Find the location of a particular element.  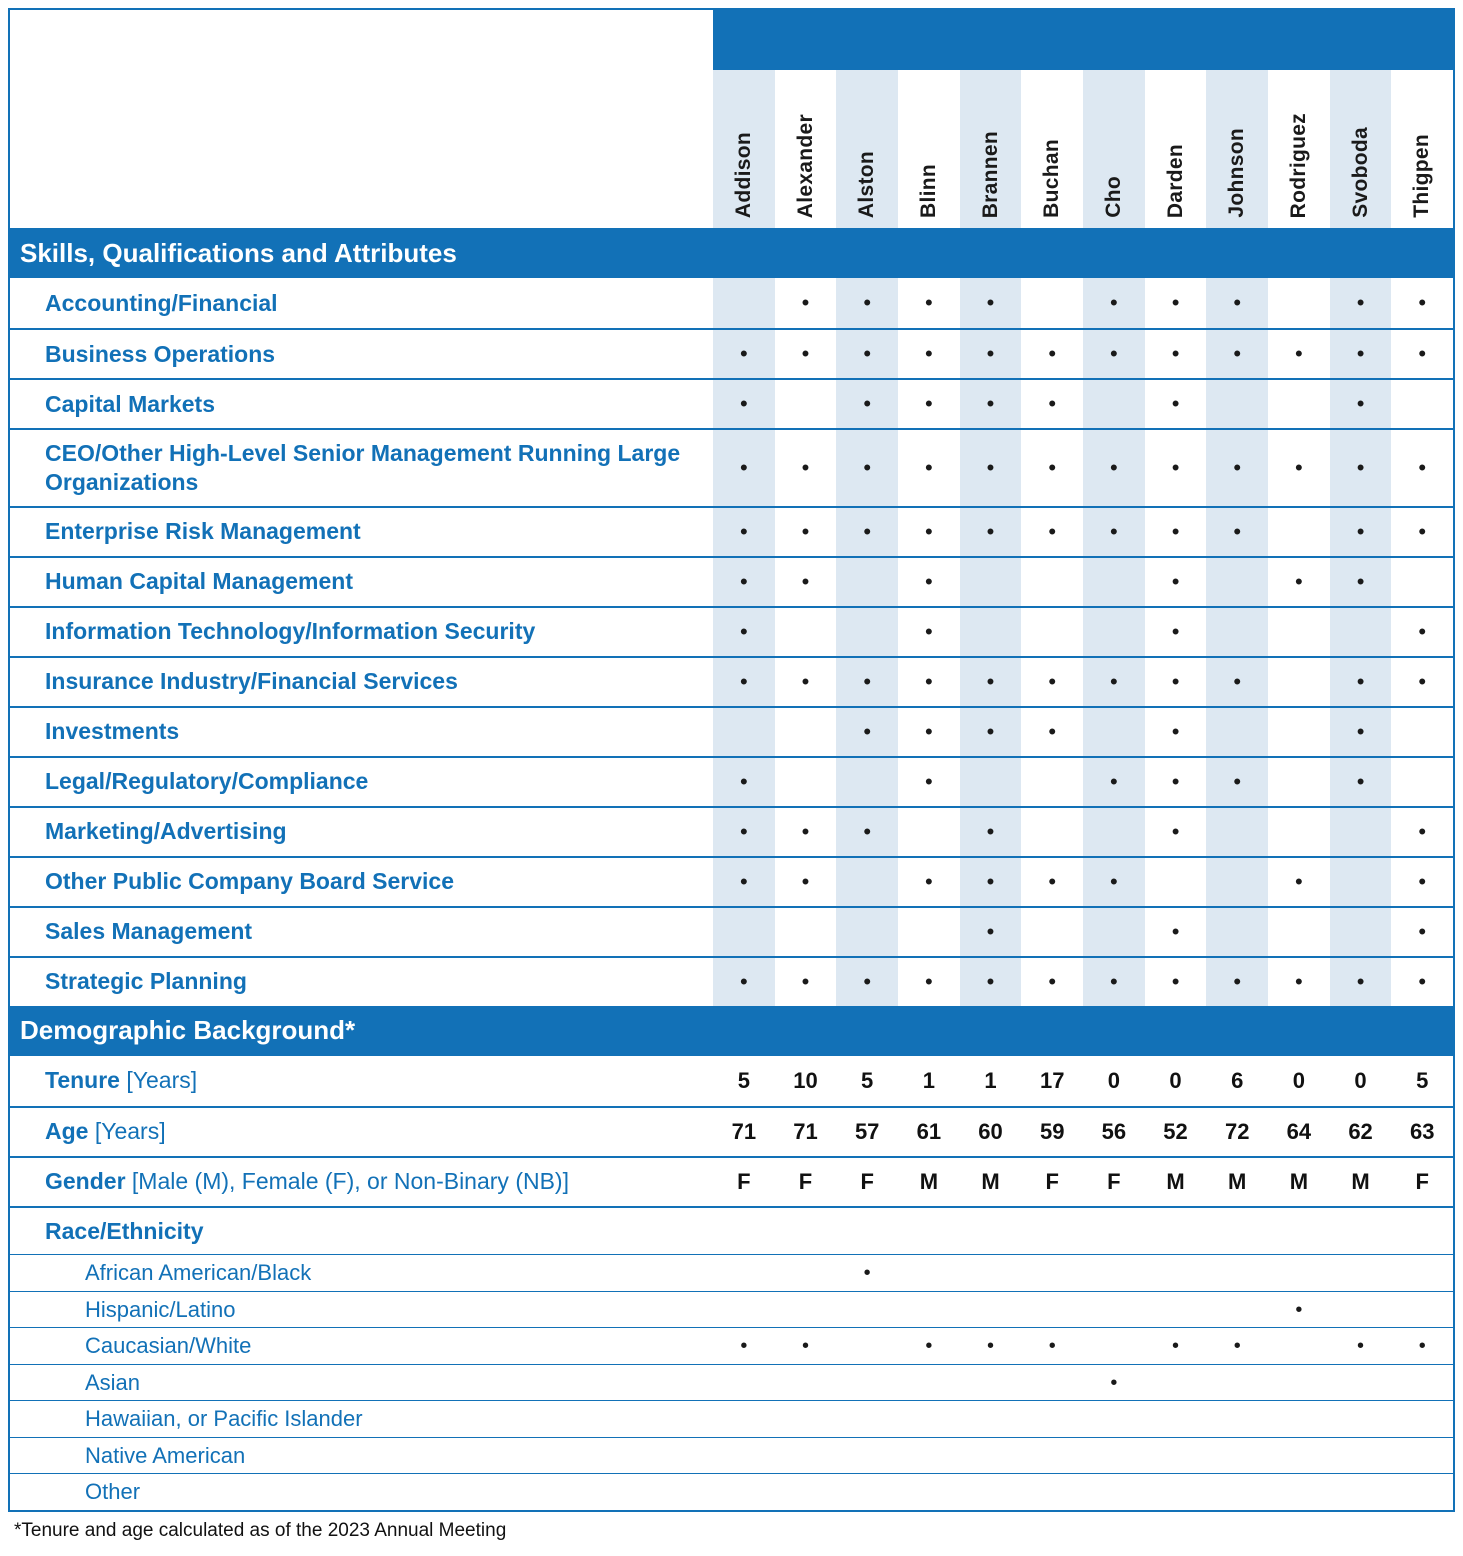

demographic-label-suffix: [Years] is located at coordinates (158, 1080).